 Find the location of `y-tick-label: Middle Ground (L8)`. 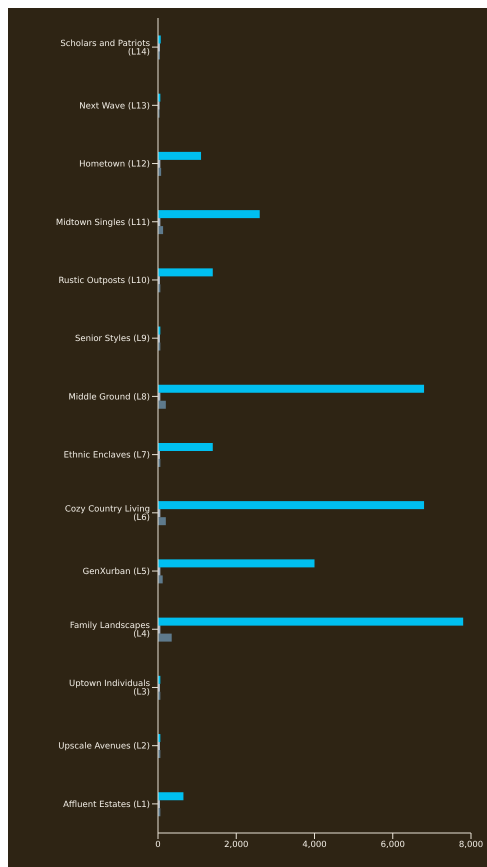

y-tick-label: Middle Ground (L8) is located at coordinates (109, 397).